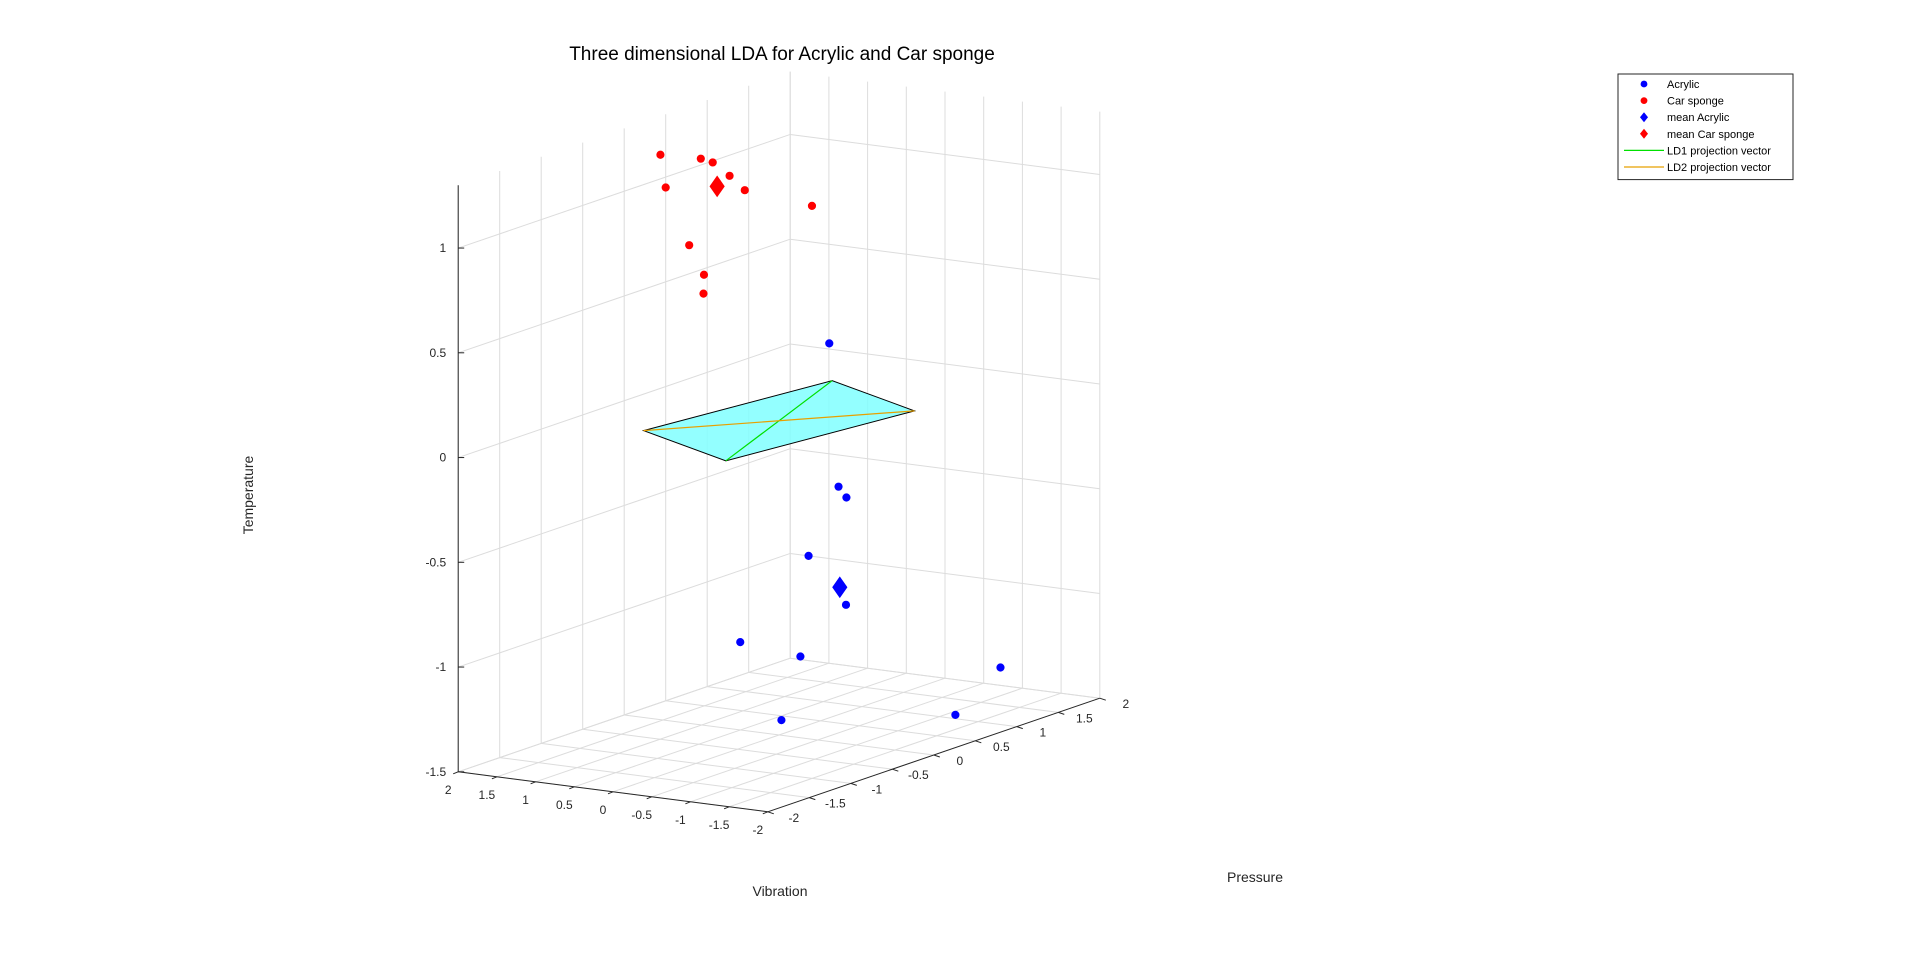  Describe the element at coordinates (436, 562) in the screenshot. I see `z-tick-label: -0.5` at that location.